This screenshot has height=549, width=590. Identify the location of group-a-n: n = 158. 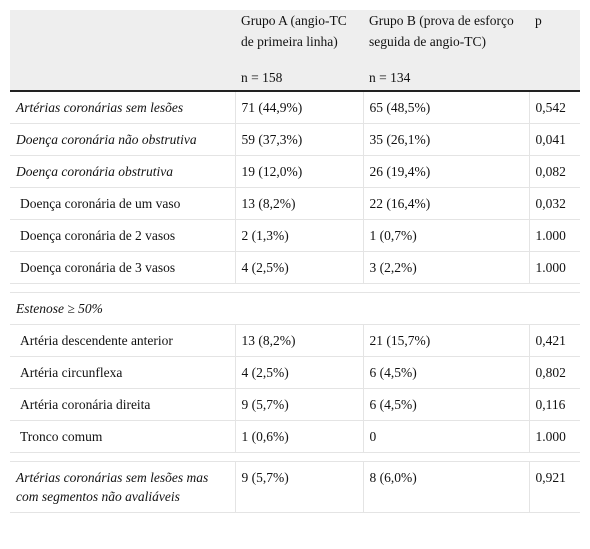
(262, 77).